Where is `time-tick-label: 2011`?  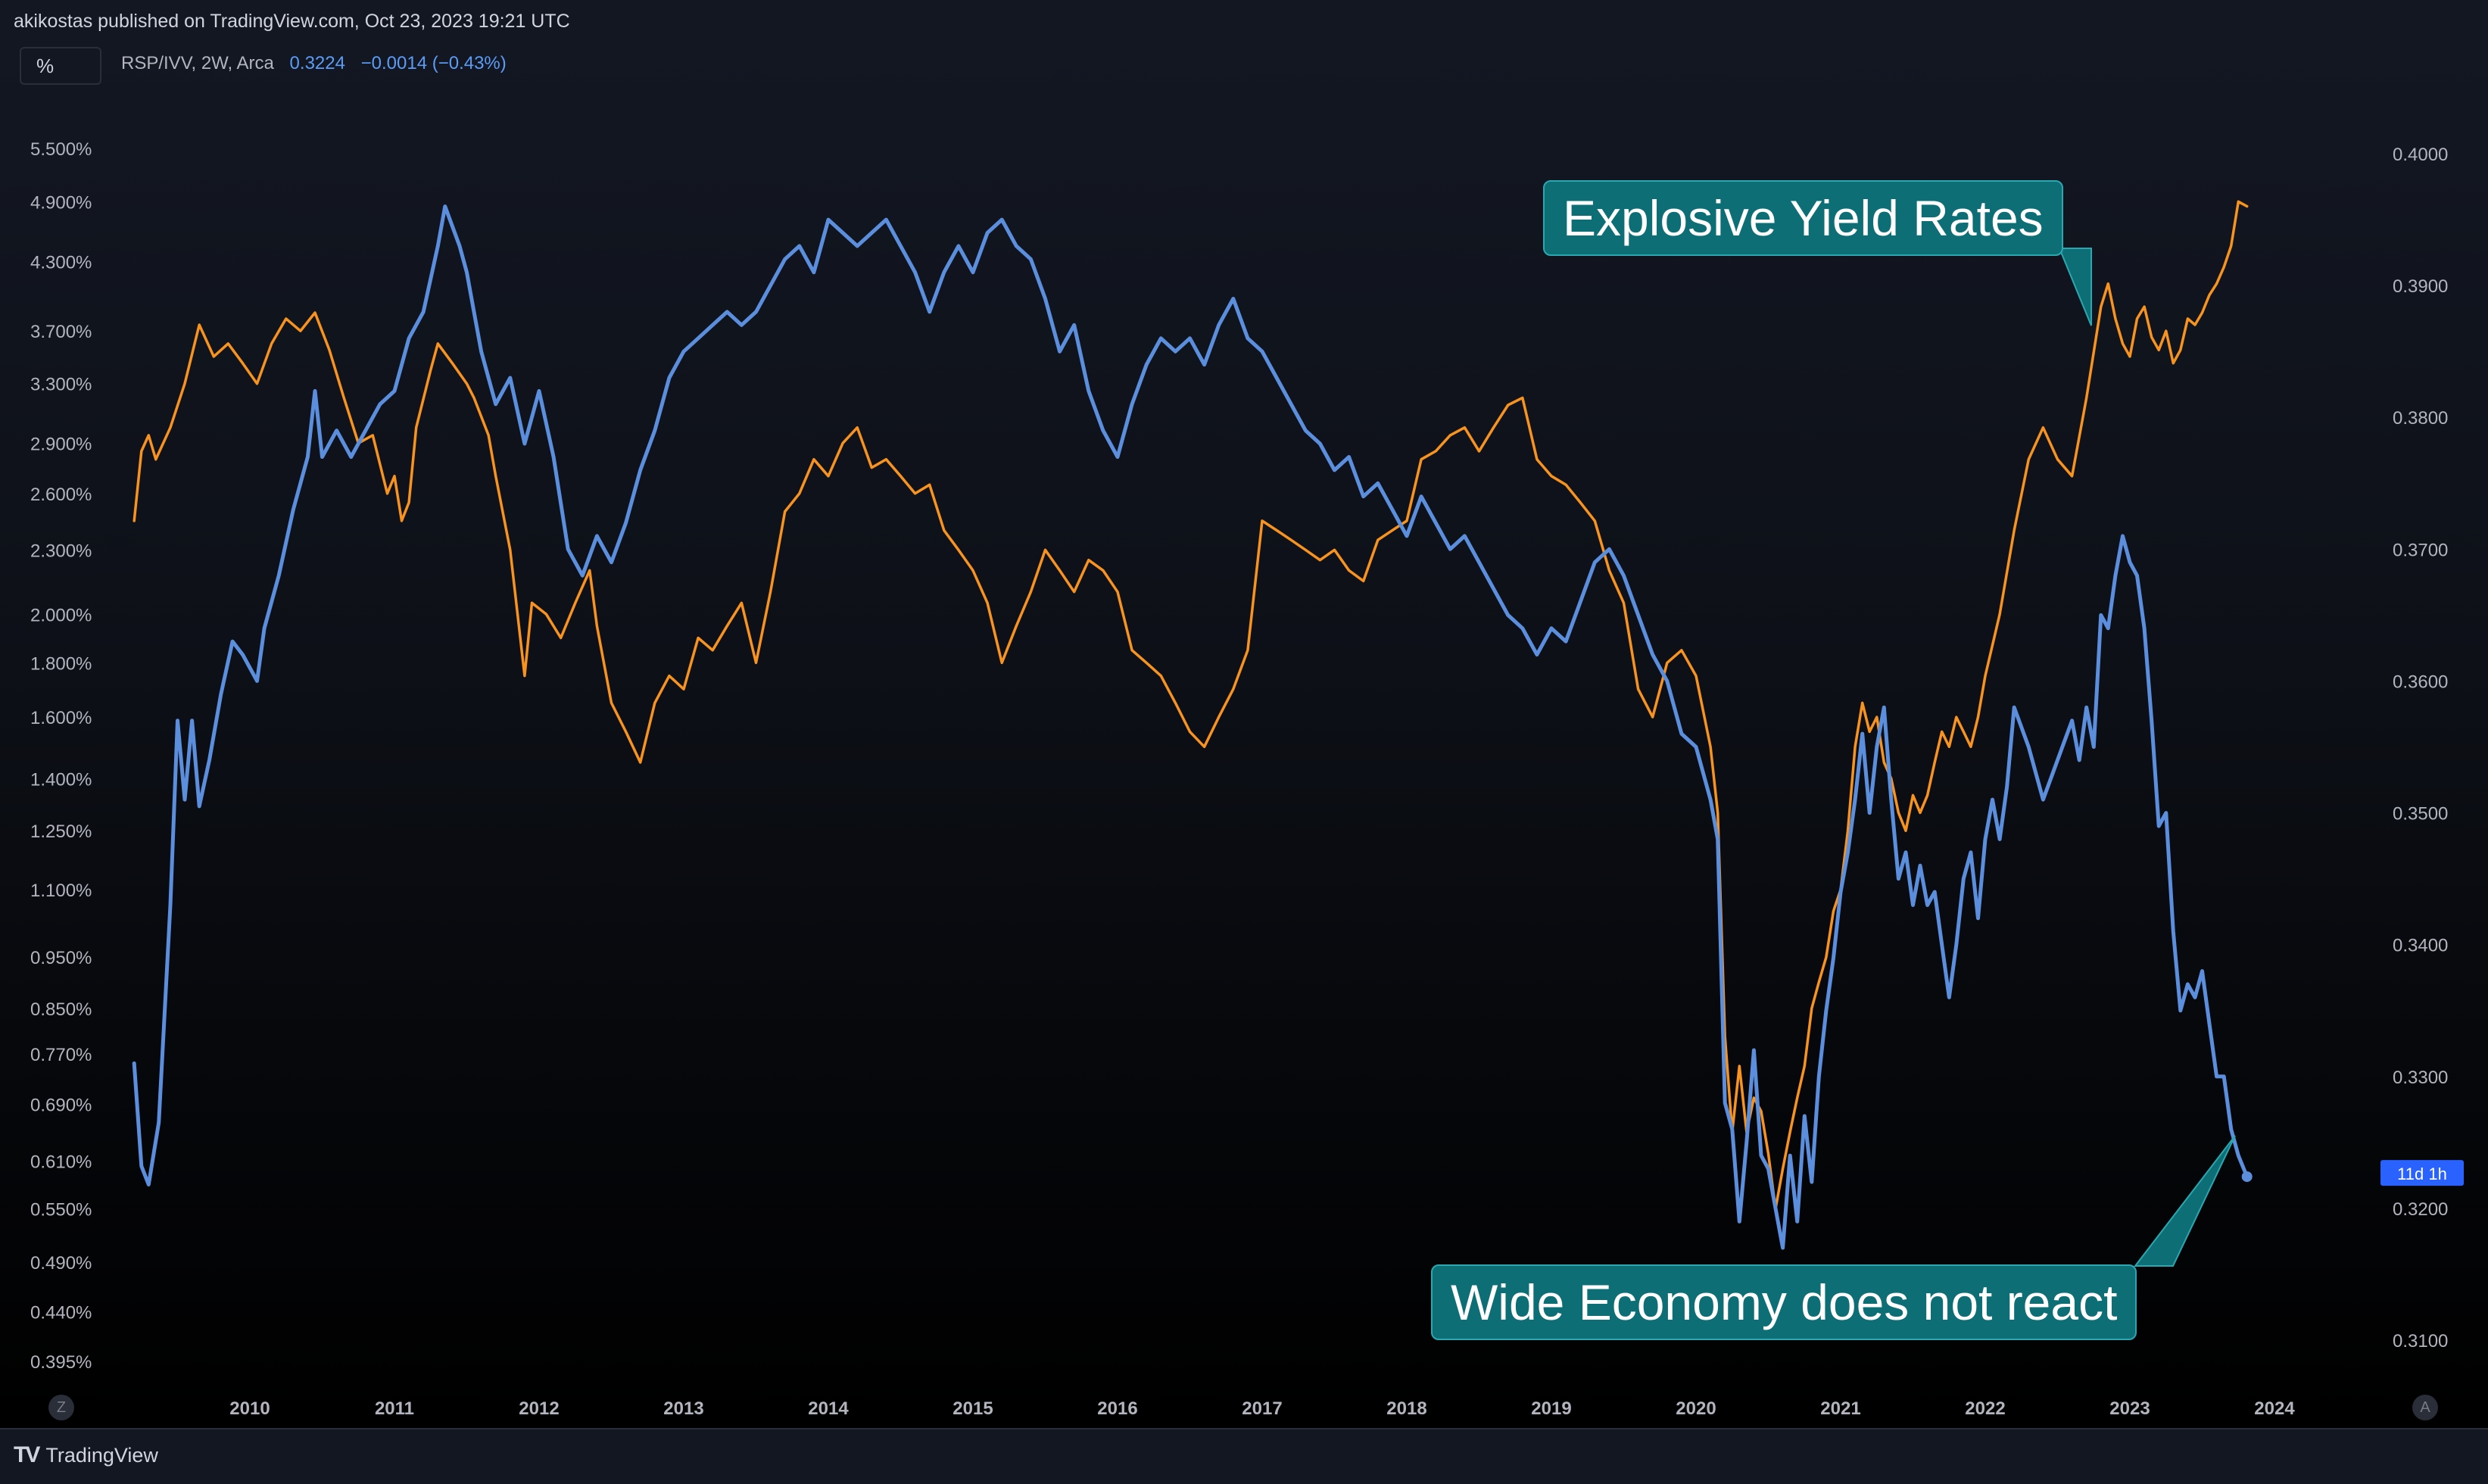 time-tick-label: 2011 is located at coordinates (394, 1408).